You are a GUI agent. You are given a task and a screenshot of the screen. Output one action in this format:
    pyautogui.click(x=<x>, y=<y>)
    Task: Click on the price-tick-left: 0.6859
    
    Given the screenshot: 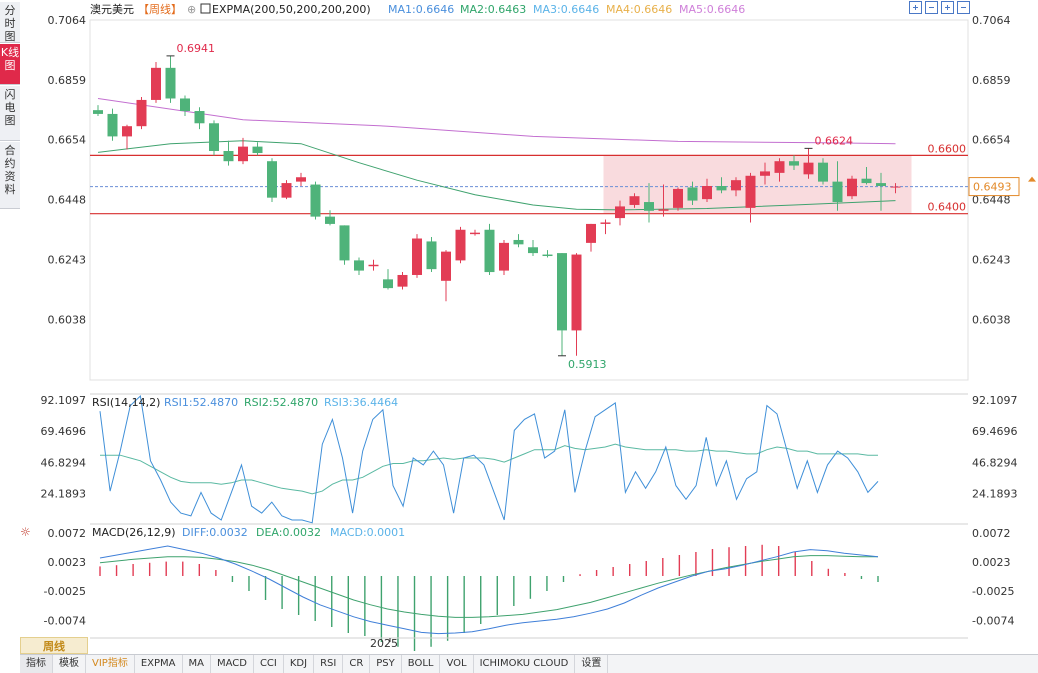 What is the action you would take?
    pyautogui.click(x=67, y=80)
    